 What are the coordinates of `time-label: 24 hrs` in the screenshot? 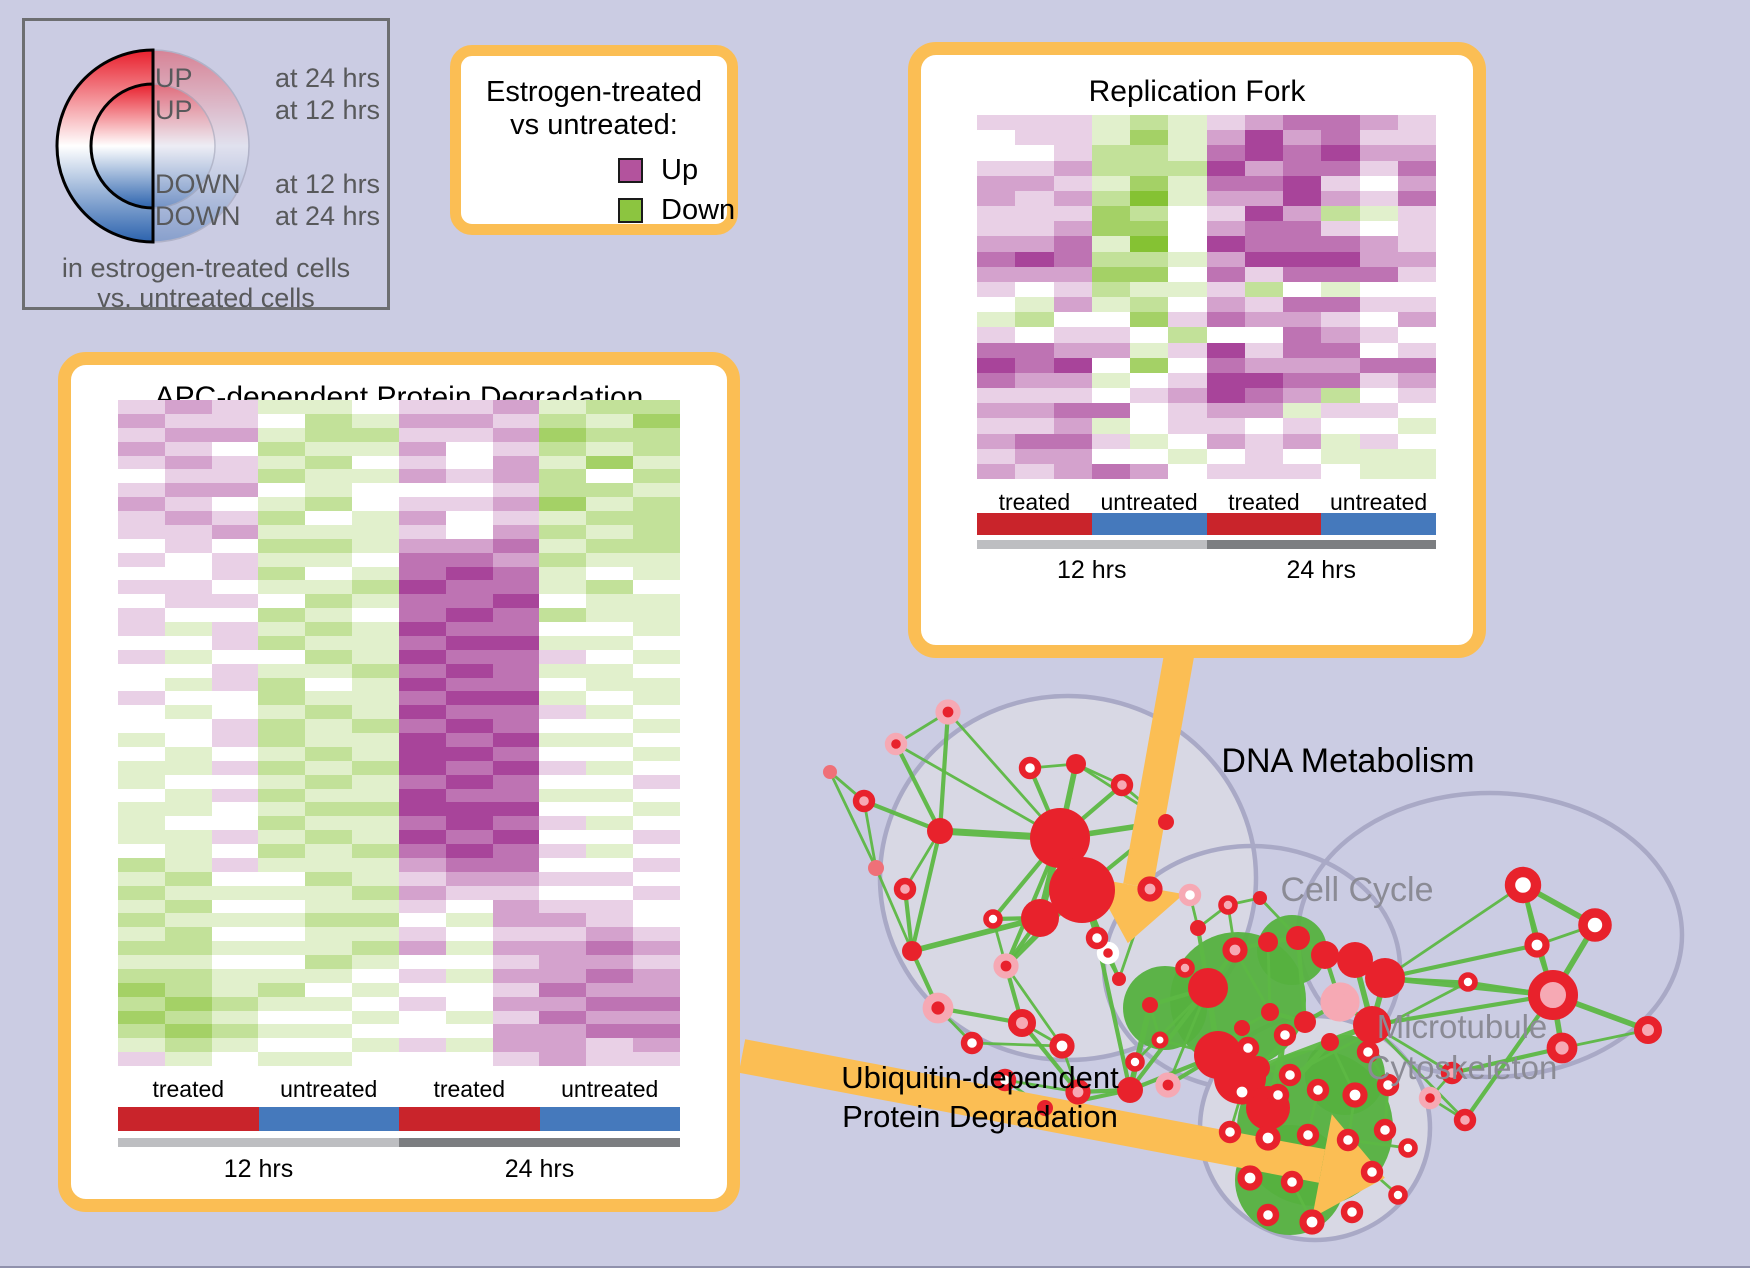 It's located at (539, 1169).